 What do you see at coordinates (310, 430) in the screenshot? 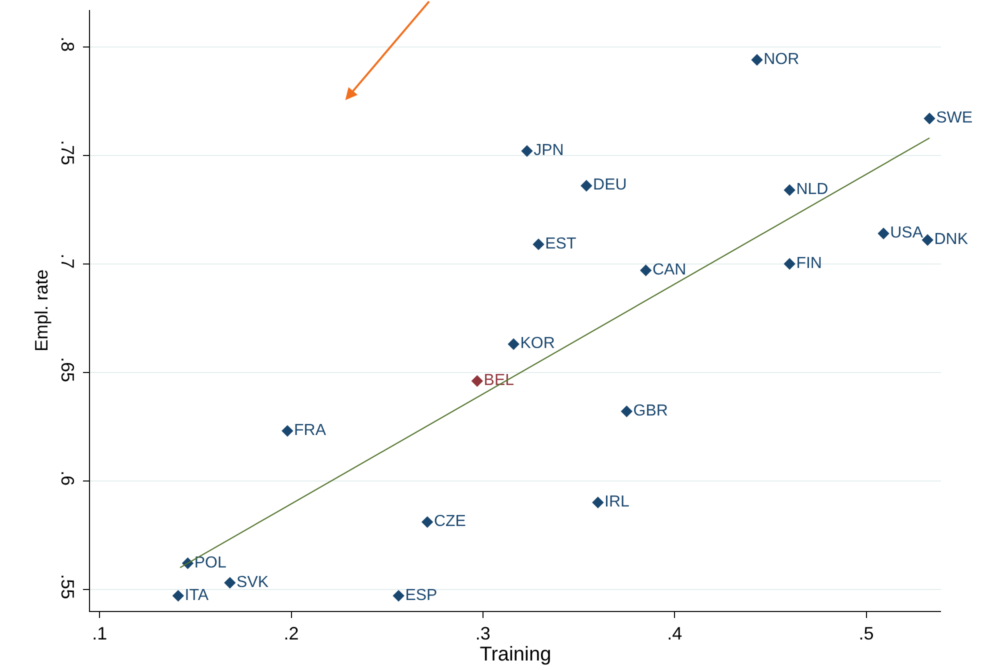
I see `data-label: FRA` at bounding box center [310, 430].